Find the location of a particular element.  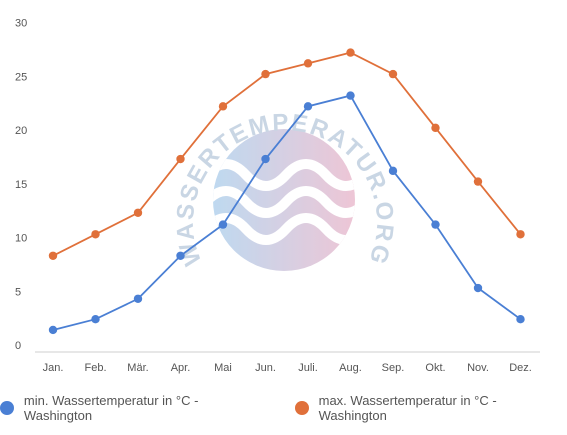

x-tick-label: Sep. is located at coordinates (393, 368).